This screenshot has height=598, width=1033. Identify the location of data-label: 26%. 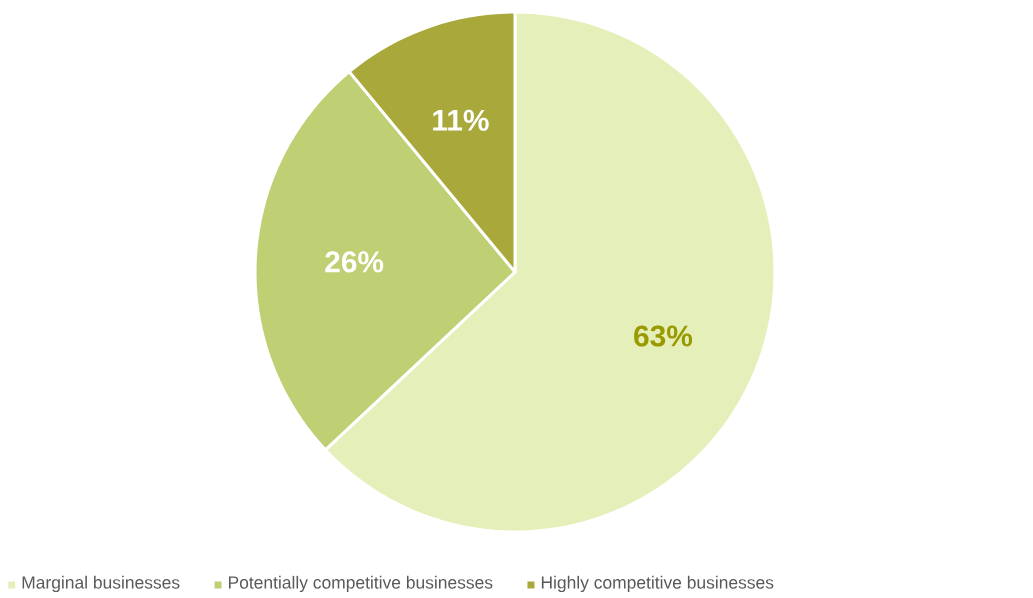
(354, 262).